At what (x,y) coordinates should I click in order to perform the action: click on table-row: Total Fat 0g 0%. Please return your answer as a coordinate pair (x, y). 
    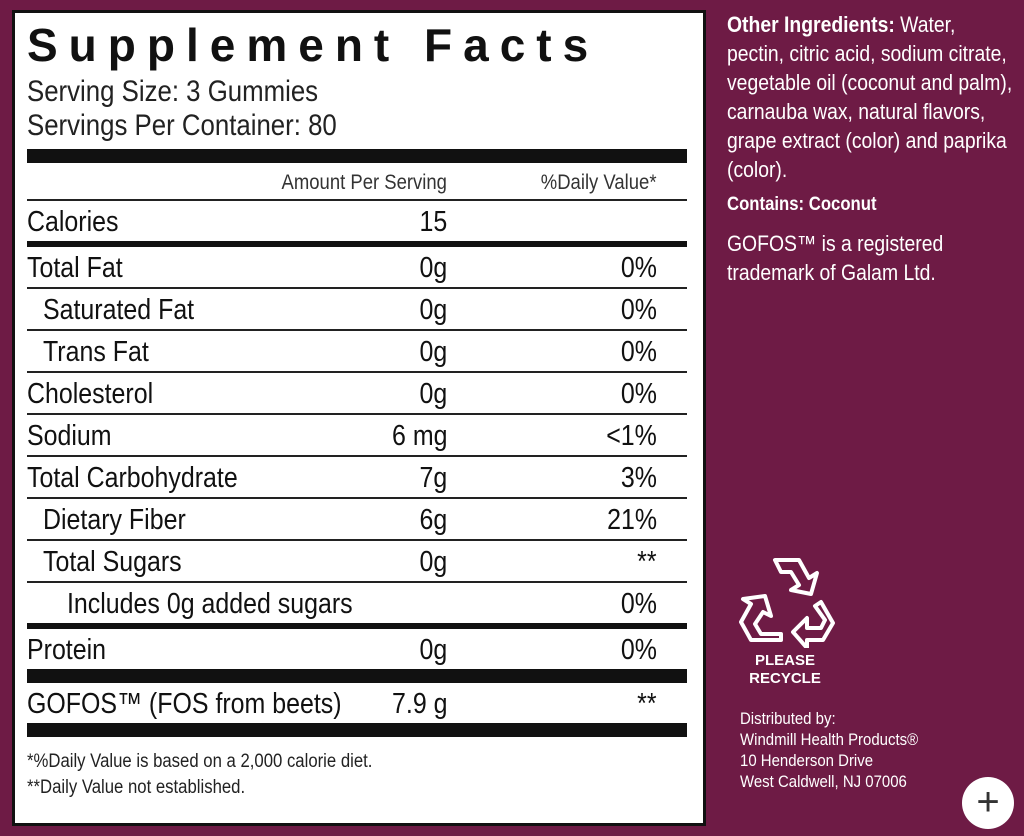
    Looking at the image, I should click on (342, 268).